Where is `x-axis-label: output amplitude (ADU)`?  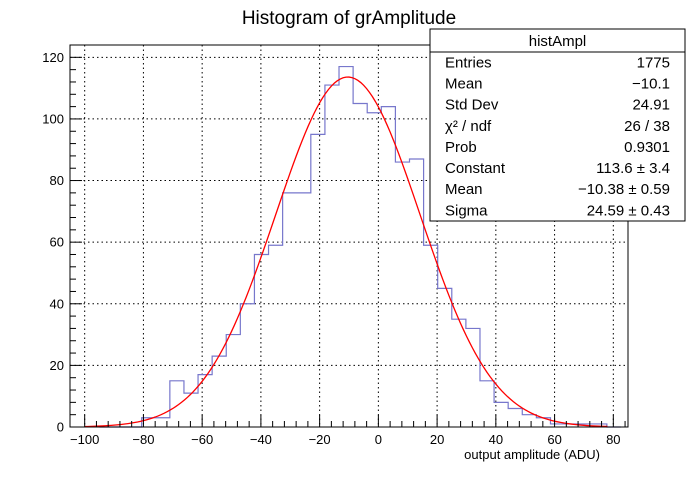 x-axis-label: output amplitude (ADU) is located at coordinates (532, 454).